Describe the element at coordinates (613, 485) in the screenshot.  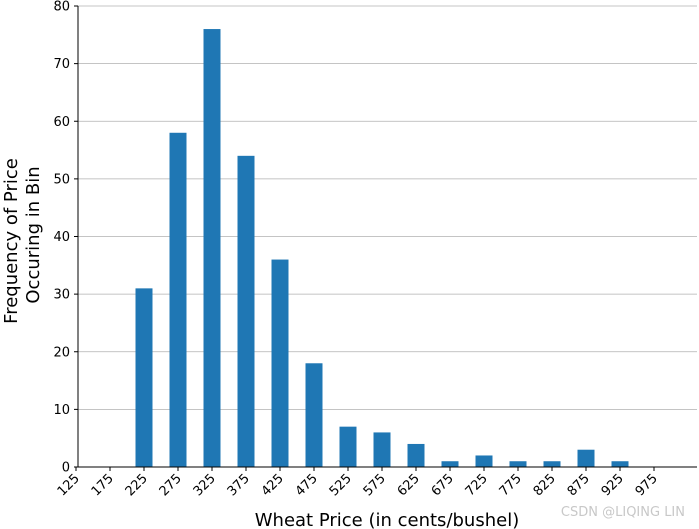
I see `x-tick-label: 925` at that location.